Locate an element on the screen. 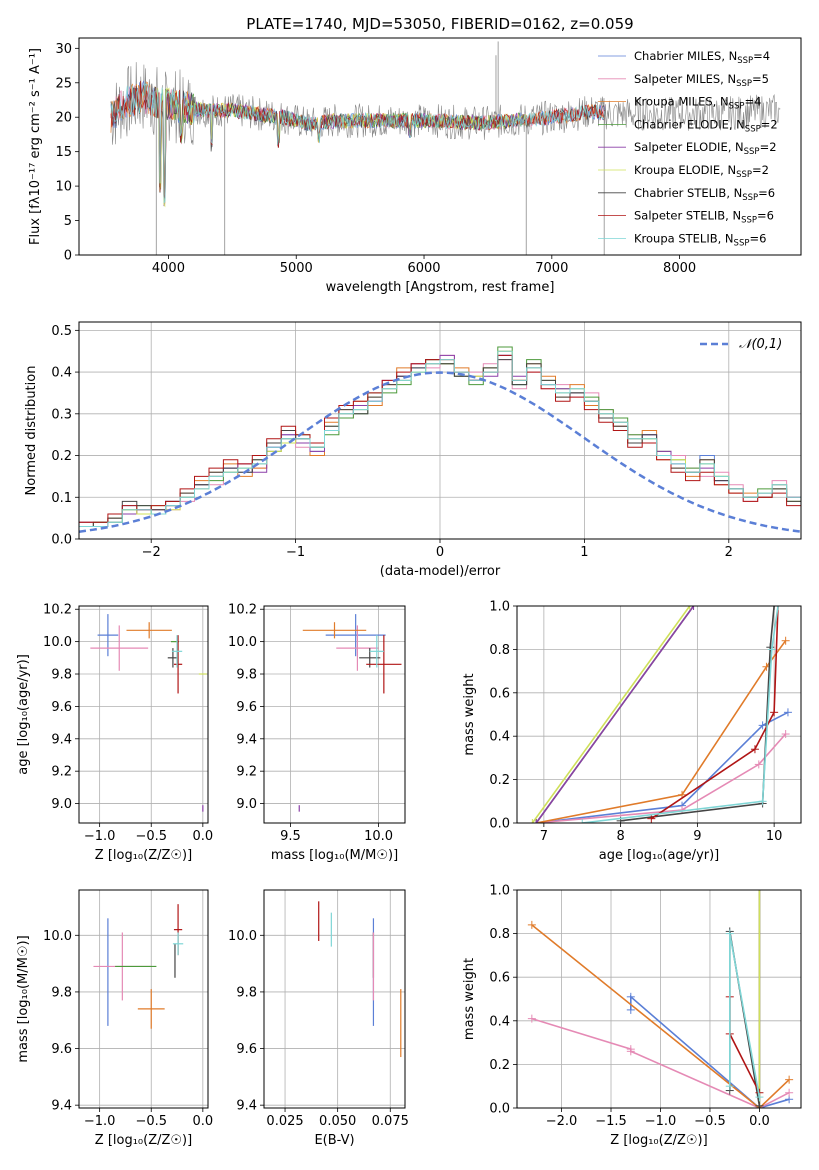 This screenshot has width=819, height=1170. y-tick-label: 25 is located at coordinates (63, 83).